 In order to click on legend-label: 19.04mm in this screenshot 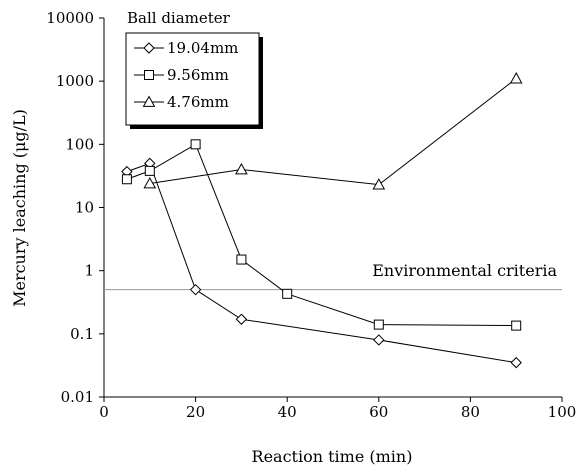, I will do `click(202, 48)`.